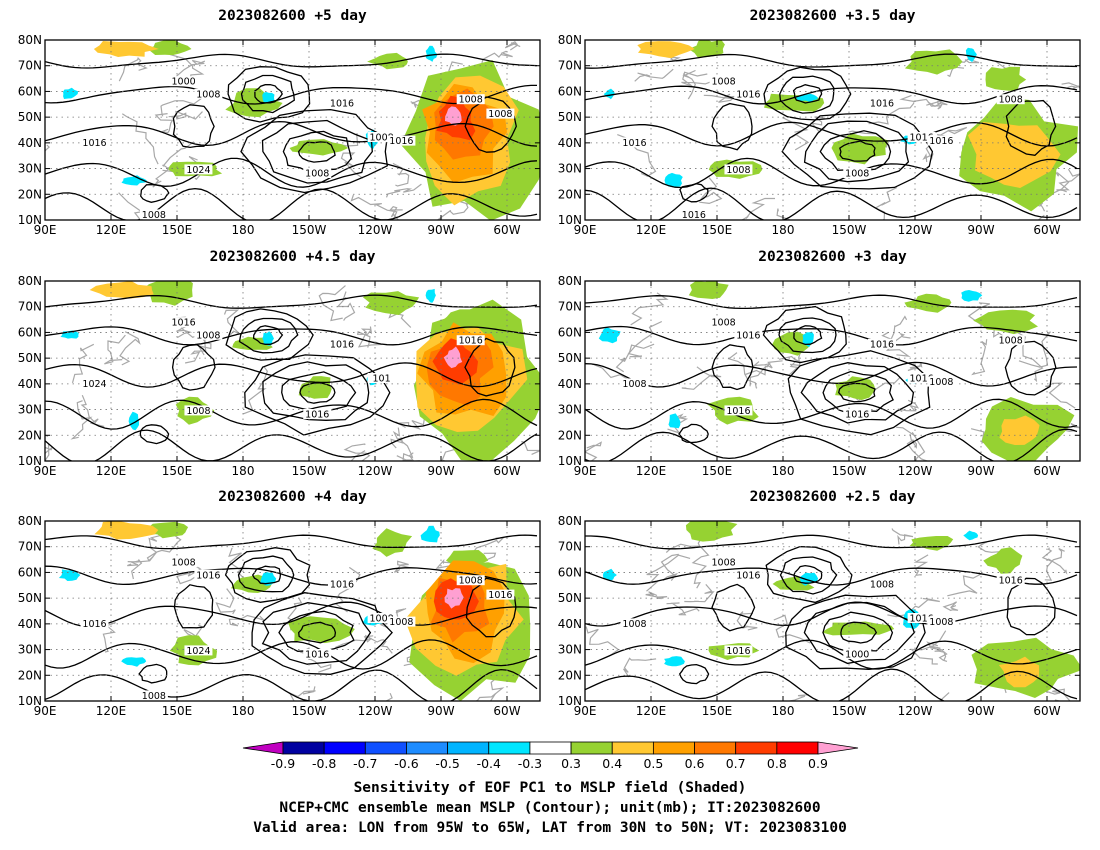  I want to click on colorbar-label: -0.9, so click(283, 763).